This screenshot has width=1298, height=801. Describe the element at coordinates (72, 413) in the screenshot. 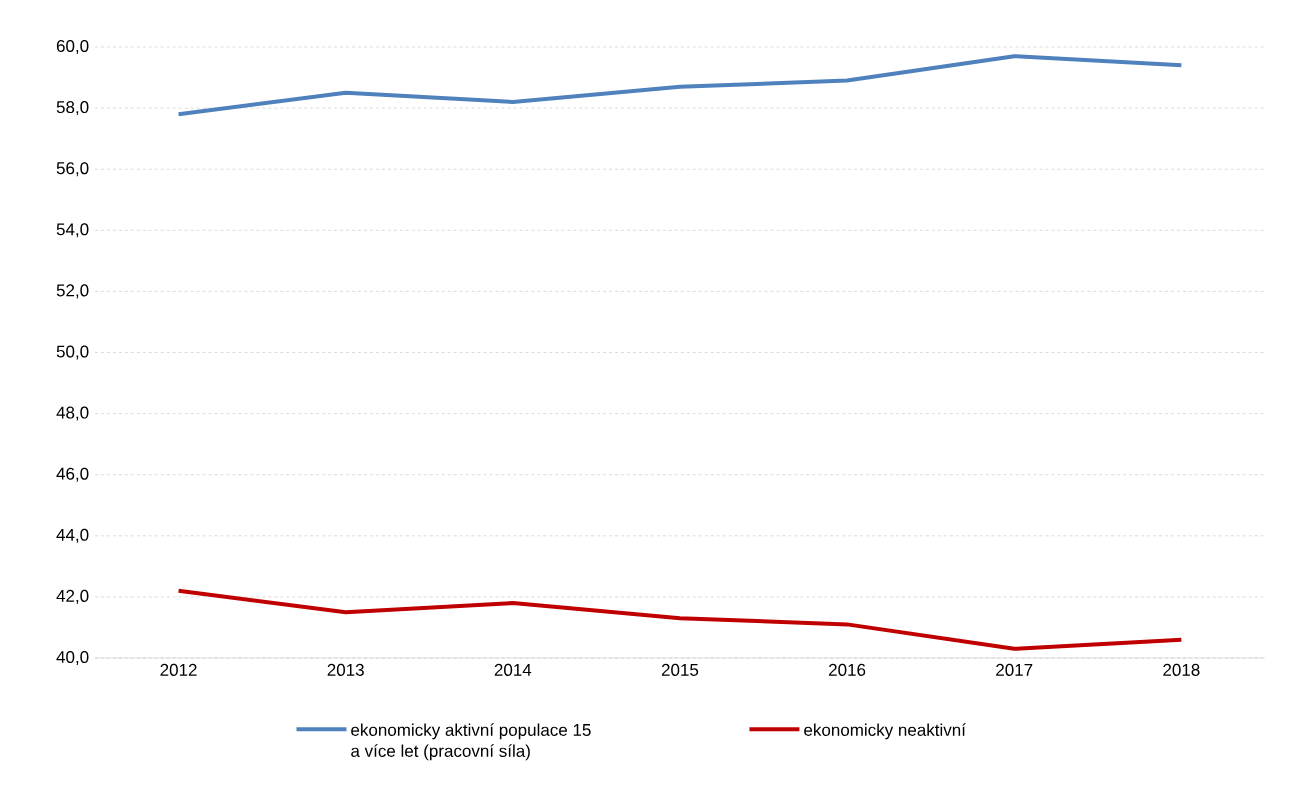

I see `y-tick-label: 48,0` at that location.